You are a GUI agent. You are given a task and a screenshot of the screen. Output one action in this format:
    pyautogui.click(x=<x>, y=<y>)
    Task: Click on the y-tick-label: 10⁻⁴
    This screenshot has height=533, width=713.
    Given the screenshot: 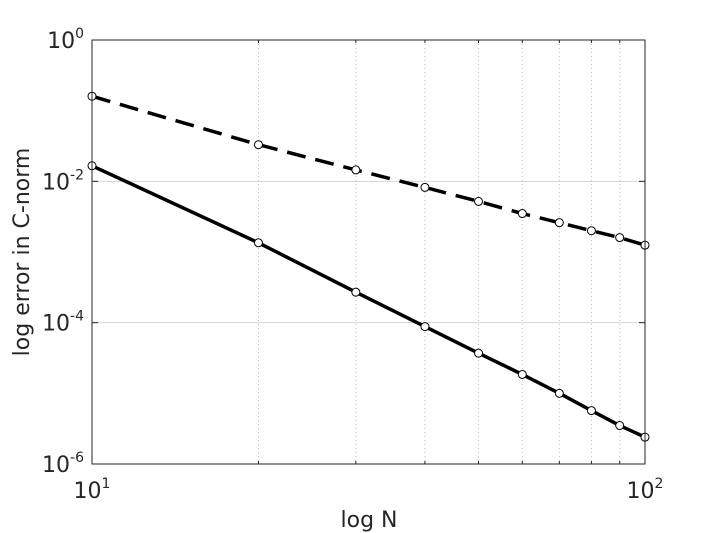 What is the action you would take?
    pyautogui.click(x=63, y=323)
    